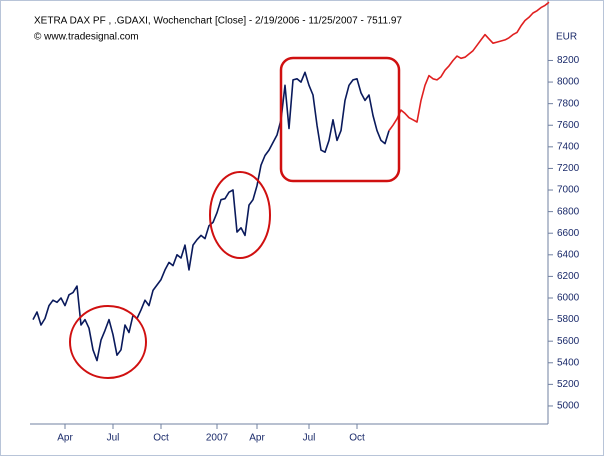 The image size is (604, 456). I want to click on y-tick-label: 6600, so click(568, 233).